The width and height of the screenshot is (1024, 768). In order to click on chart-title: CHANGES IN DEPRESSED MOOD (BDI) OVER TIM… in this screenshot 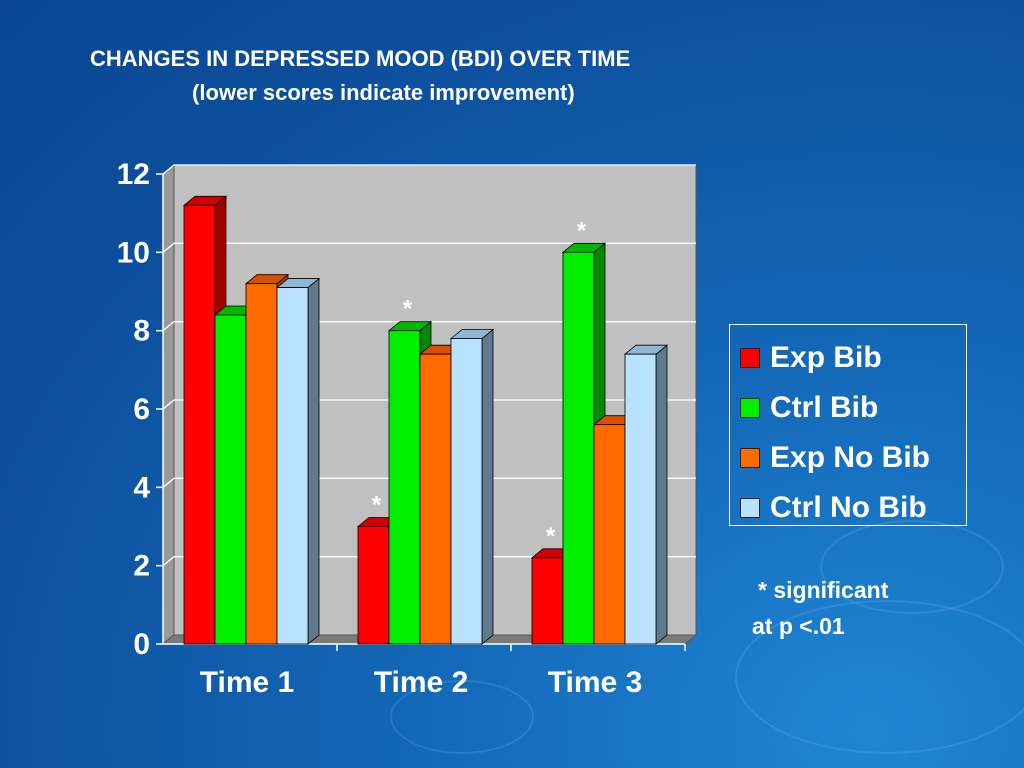, I will do `click(440, 76)`.